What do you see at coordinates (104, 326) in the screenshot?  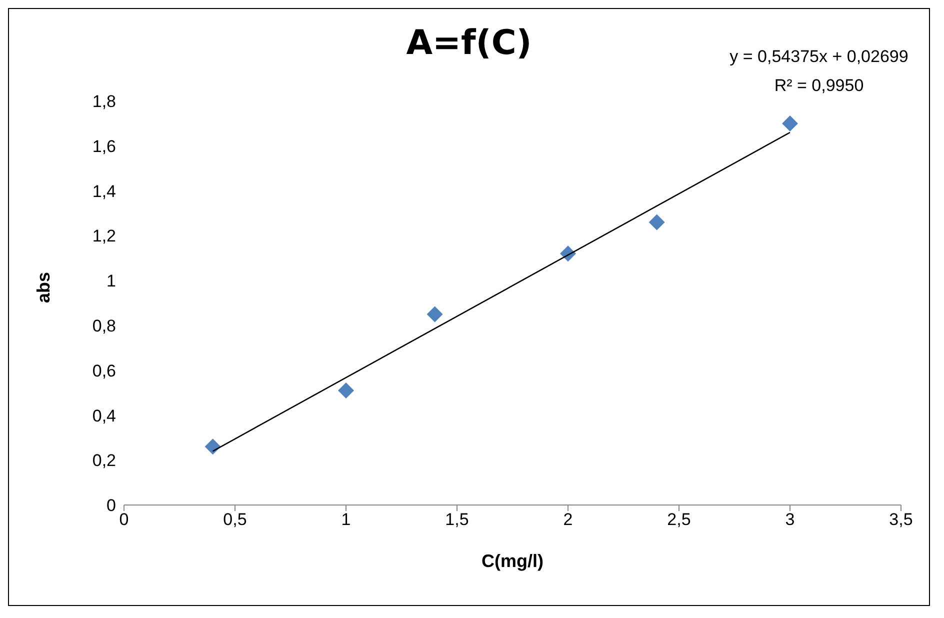 I see `y-tick-label: 0,8` at bounding box center [104, 326].